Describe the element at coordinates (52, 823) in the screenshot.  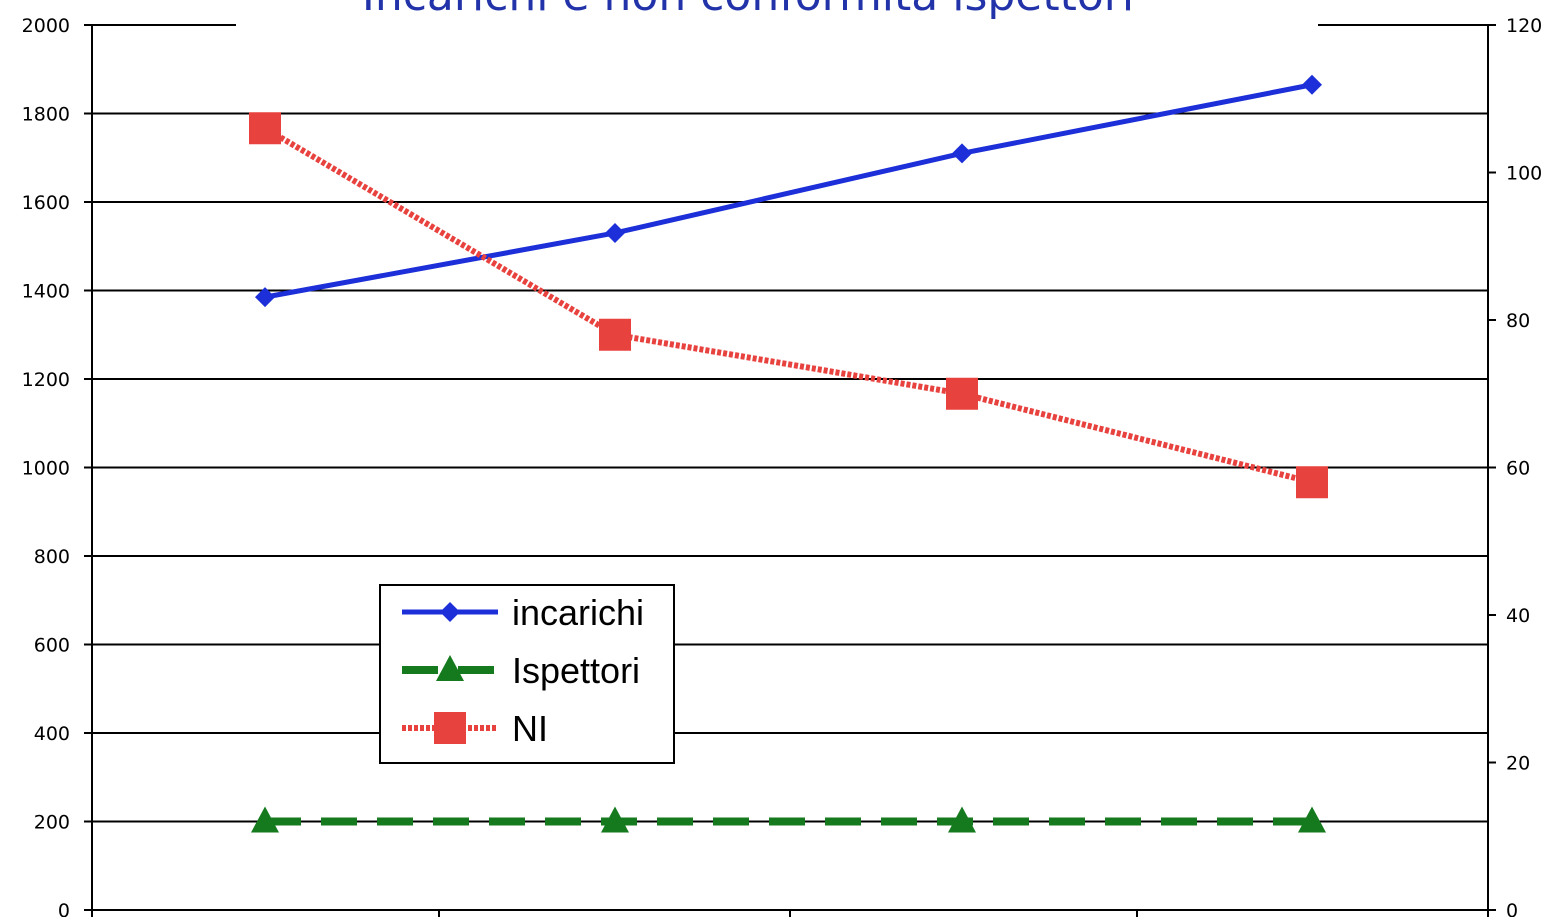
I see `left-tick-label: 200` at that location.